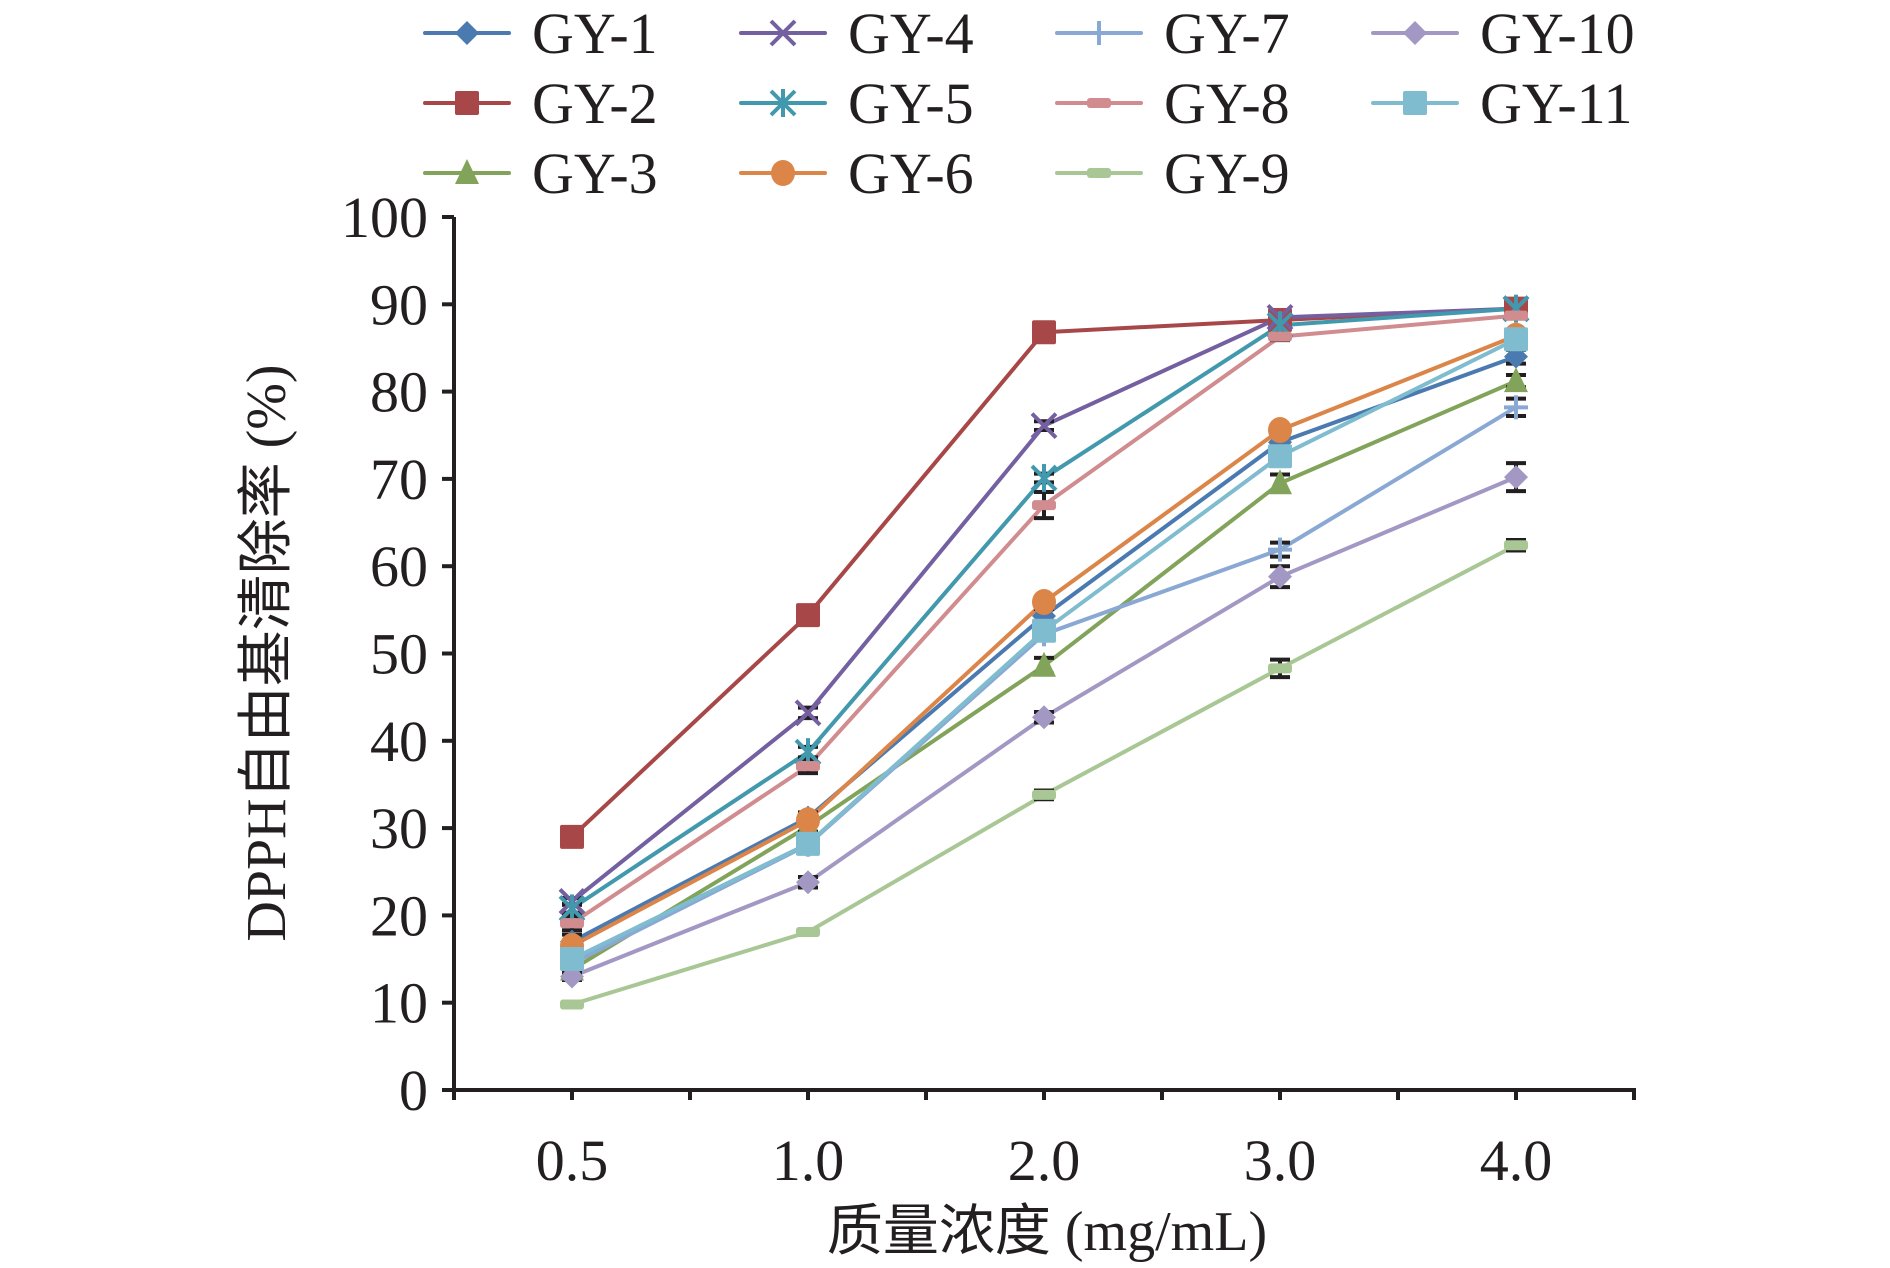 Image resolution: width=1890 pixels, height=1268 pixels. I want to click on legend-item-gy-11: GY-11, so click(1502, 103).